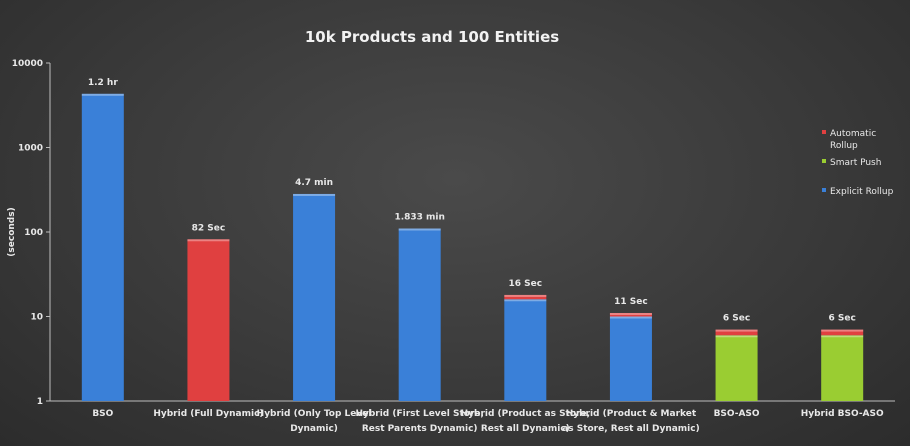 The image size is (910, 446). I want to click on x-tick-label: Hybrid (Product & Market, so click(631, 414).